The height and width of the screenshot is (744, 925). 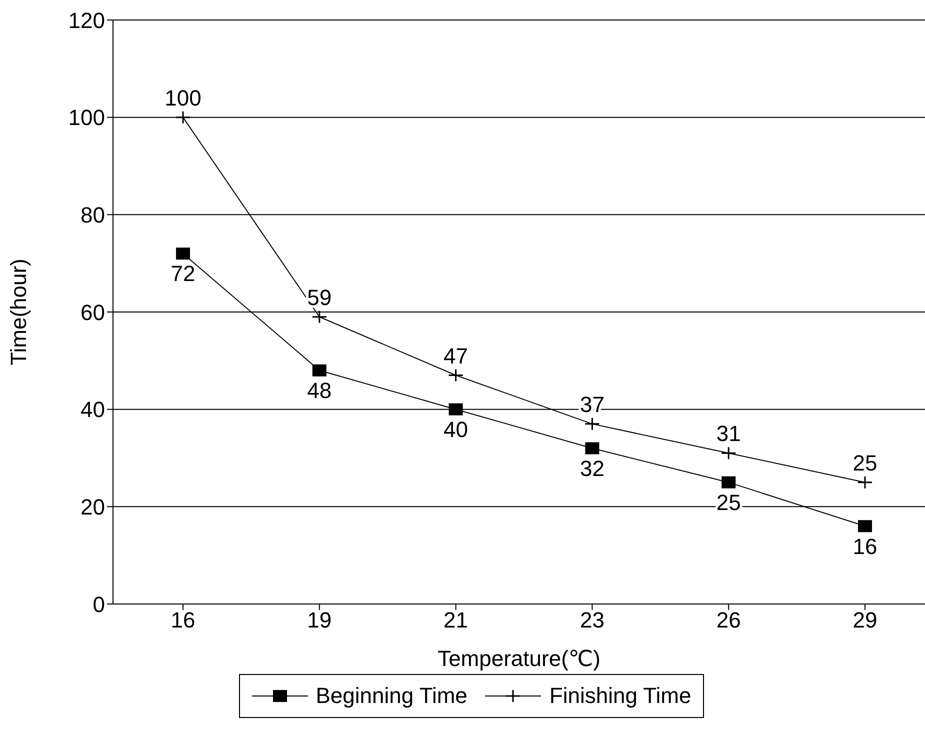 I want to click on legend-label: Beginning Time, so click(x=392, y=696).